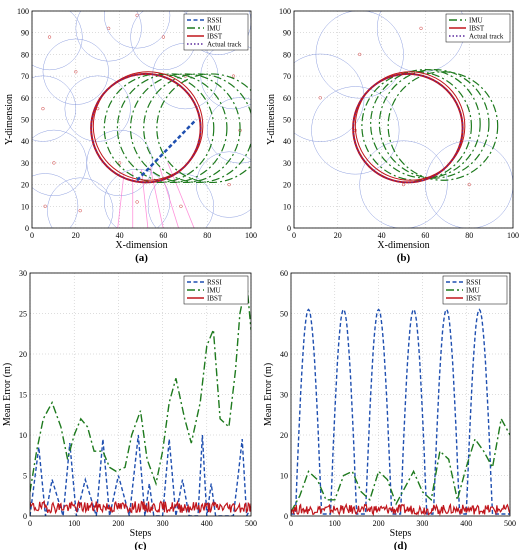 Image resolution: width=526 pixels, height=550 pixels. I want to click on y-tick-label: 25, so click(23, 314).